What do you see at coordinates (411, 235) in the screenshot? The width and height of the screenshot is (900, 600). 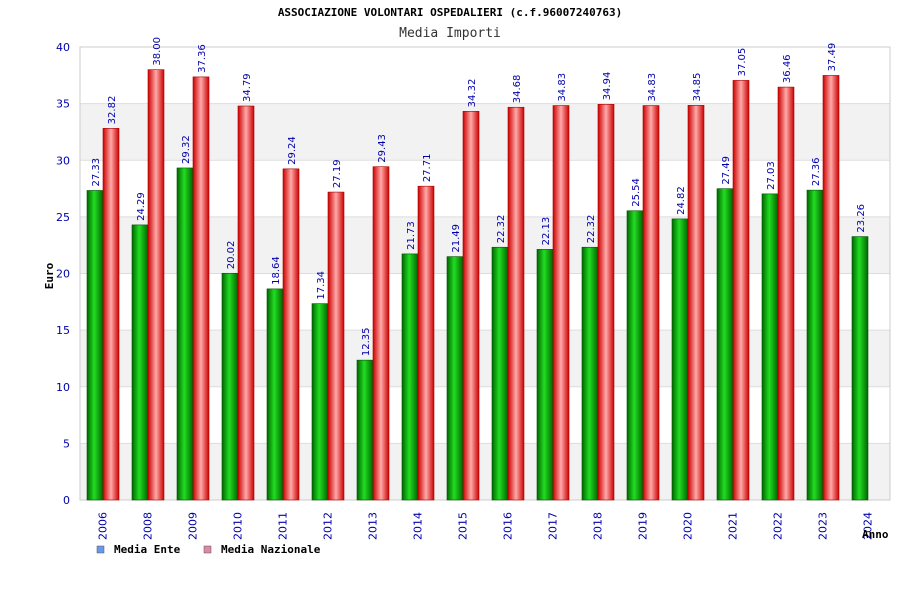 I see `data-label: 21.73` at bounding box center [411, 235].